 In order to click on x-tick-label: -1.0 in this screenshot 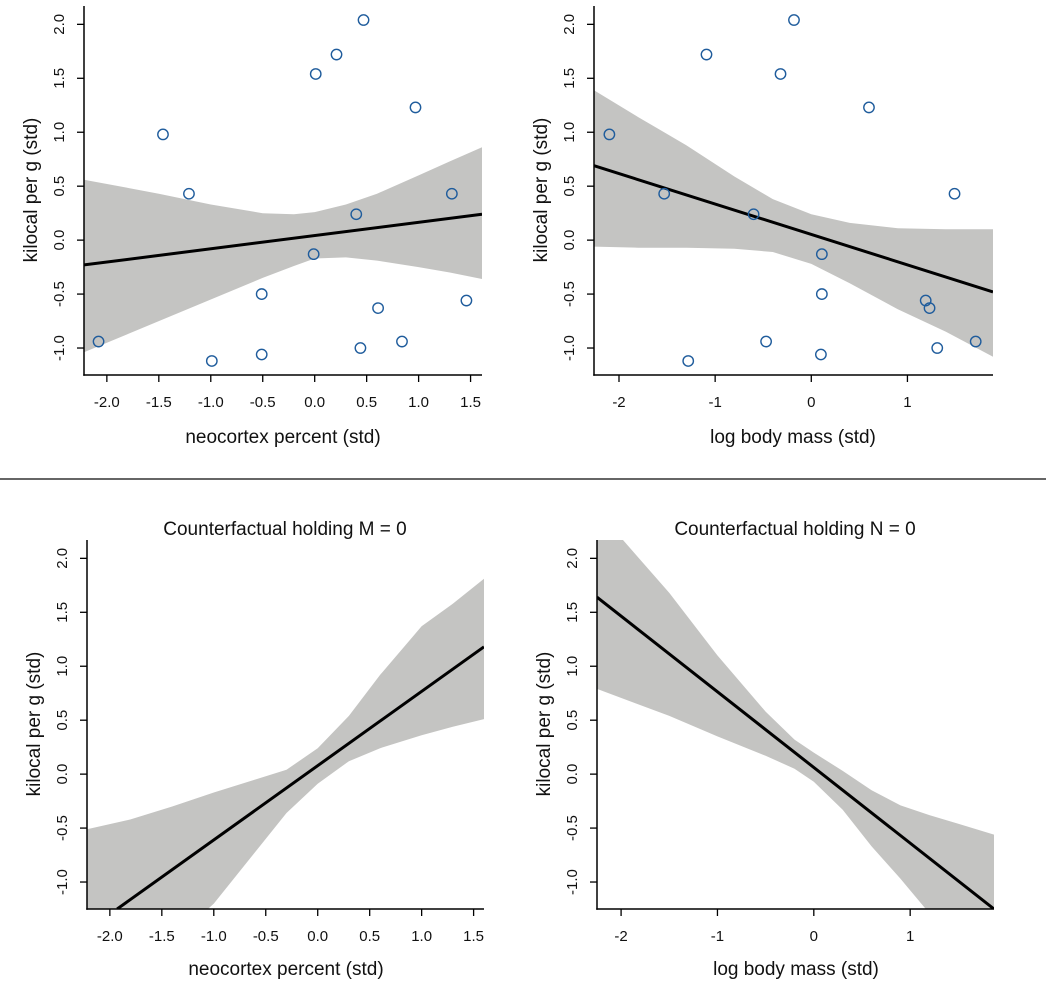, I will do `click(214, 936)`.